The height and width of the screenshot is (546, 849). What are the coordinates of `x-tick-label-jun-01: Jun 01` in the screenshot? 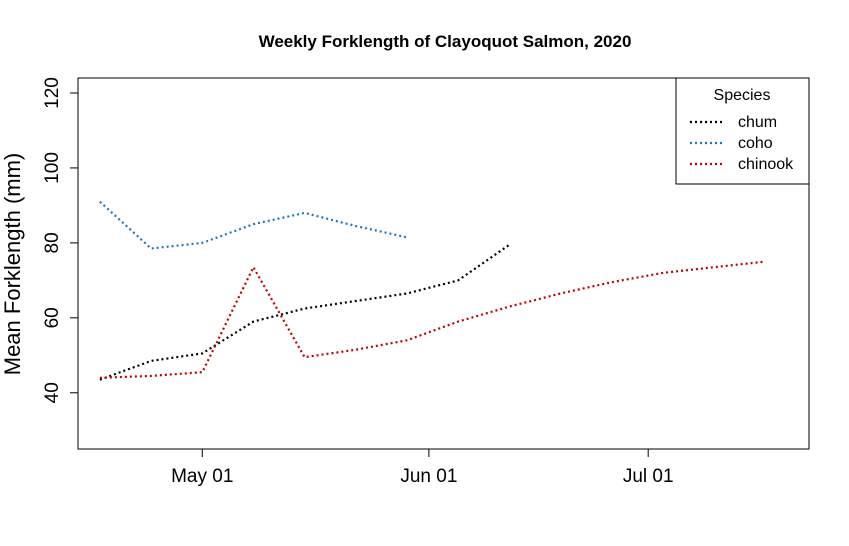 It's located at (428, 476).